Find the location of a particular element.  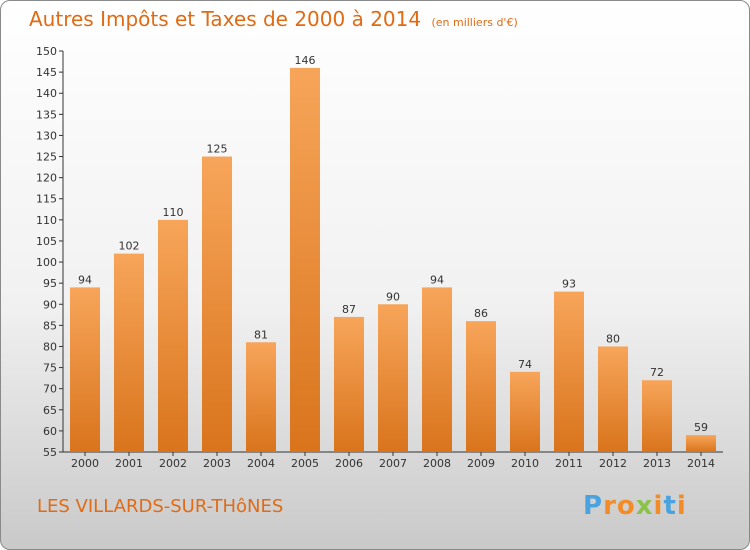

bar-value-label: 102 is located at coordinates (129, 246).